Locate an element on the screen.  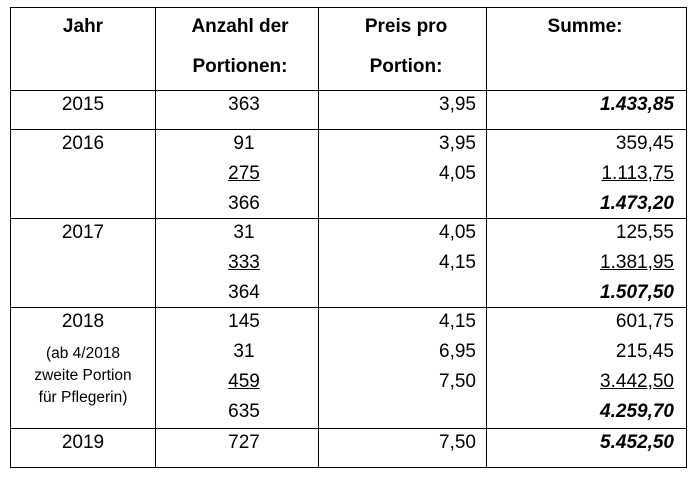
portions: 366 is located at coordinates (244, 203).